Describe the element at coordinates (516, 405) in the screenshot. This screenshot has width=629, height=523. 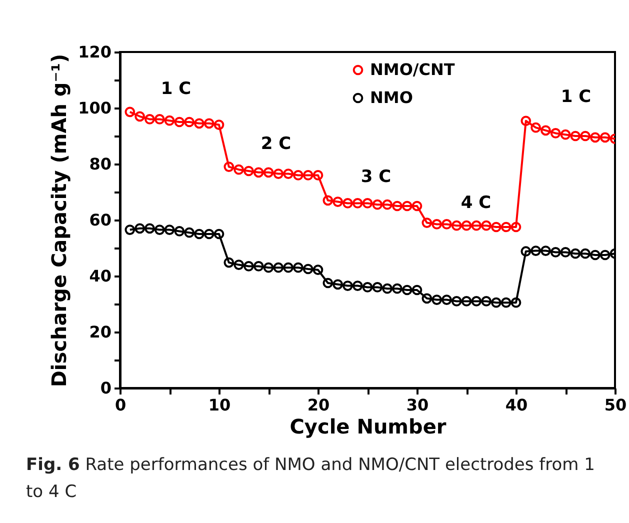
I see `x-tick-label: 40` at that location.